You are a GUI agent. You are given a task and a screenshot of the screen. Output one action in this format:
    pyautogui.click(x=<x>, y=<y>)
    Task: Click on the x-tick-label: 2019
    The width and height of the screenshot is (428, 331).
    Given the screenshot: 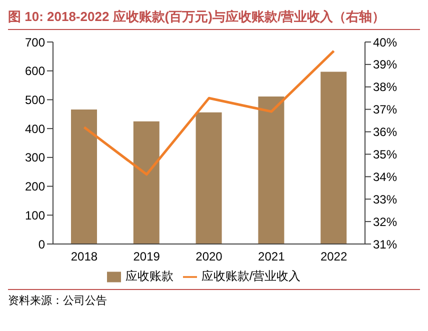 What is the action you would take?
    pyautogui.click(x=146, y=257)
    